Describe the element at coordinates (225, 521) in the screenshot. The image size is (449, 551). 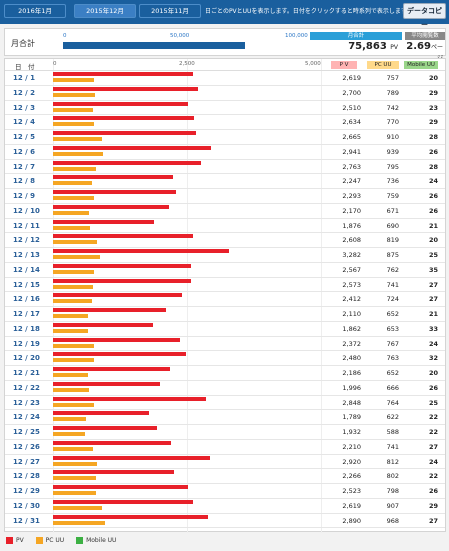
I see `table-row: 12 / 31 2,890 968 27` at that location.